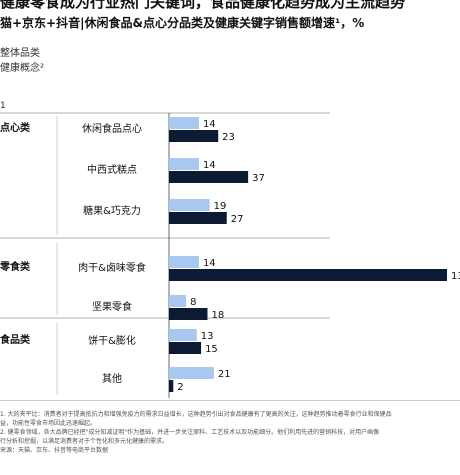 The width and height of the screenshot is (460, 475). What do you see at coordinates (224, 374) in the screenshot?
I see `value-label: 21` at bounding box center [224, 374].